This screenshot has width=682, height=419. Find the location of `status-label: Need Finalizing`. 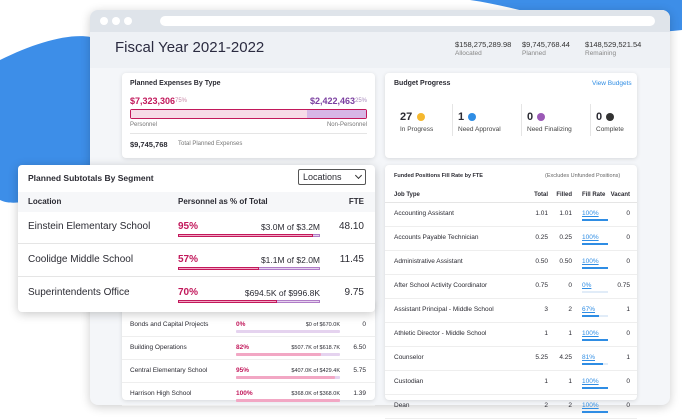

status-label: Need Finalizing is located at coordinates (549, 129).